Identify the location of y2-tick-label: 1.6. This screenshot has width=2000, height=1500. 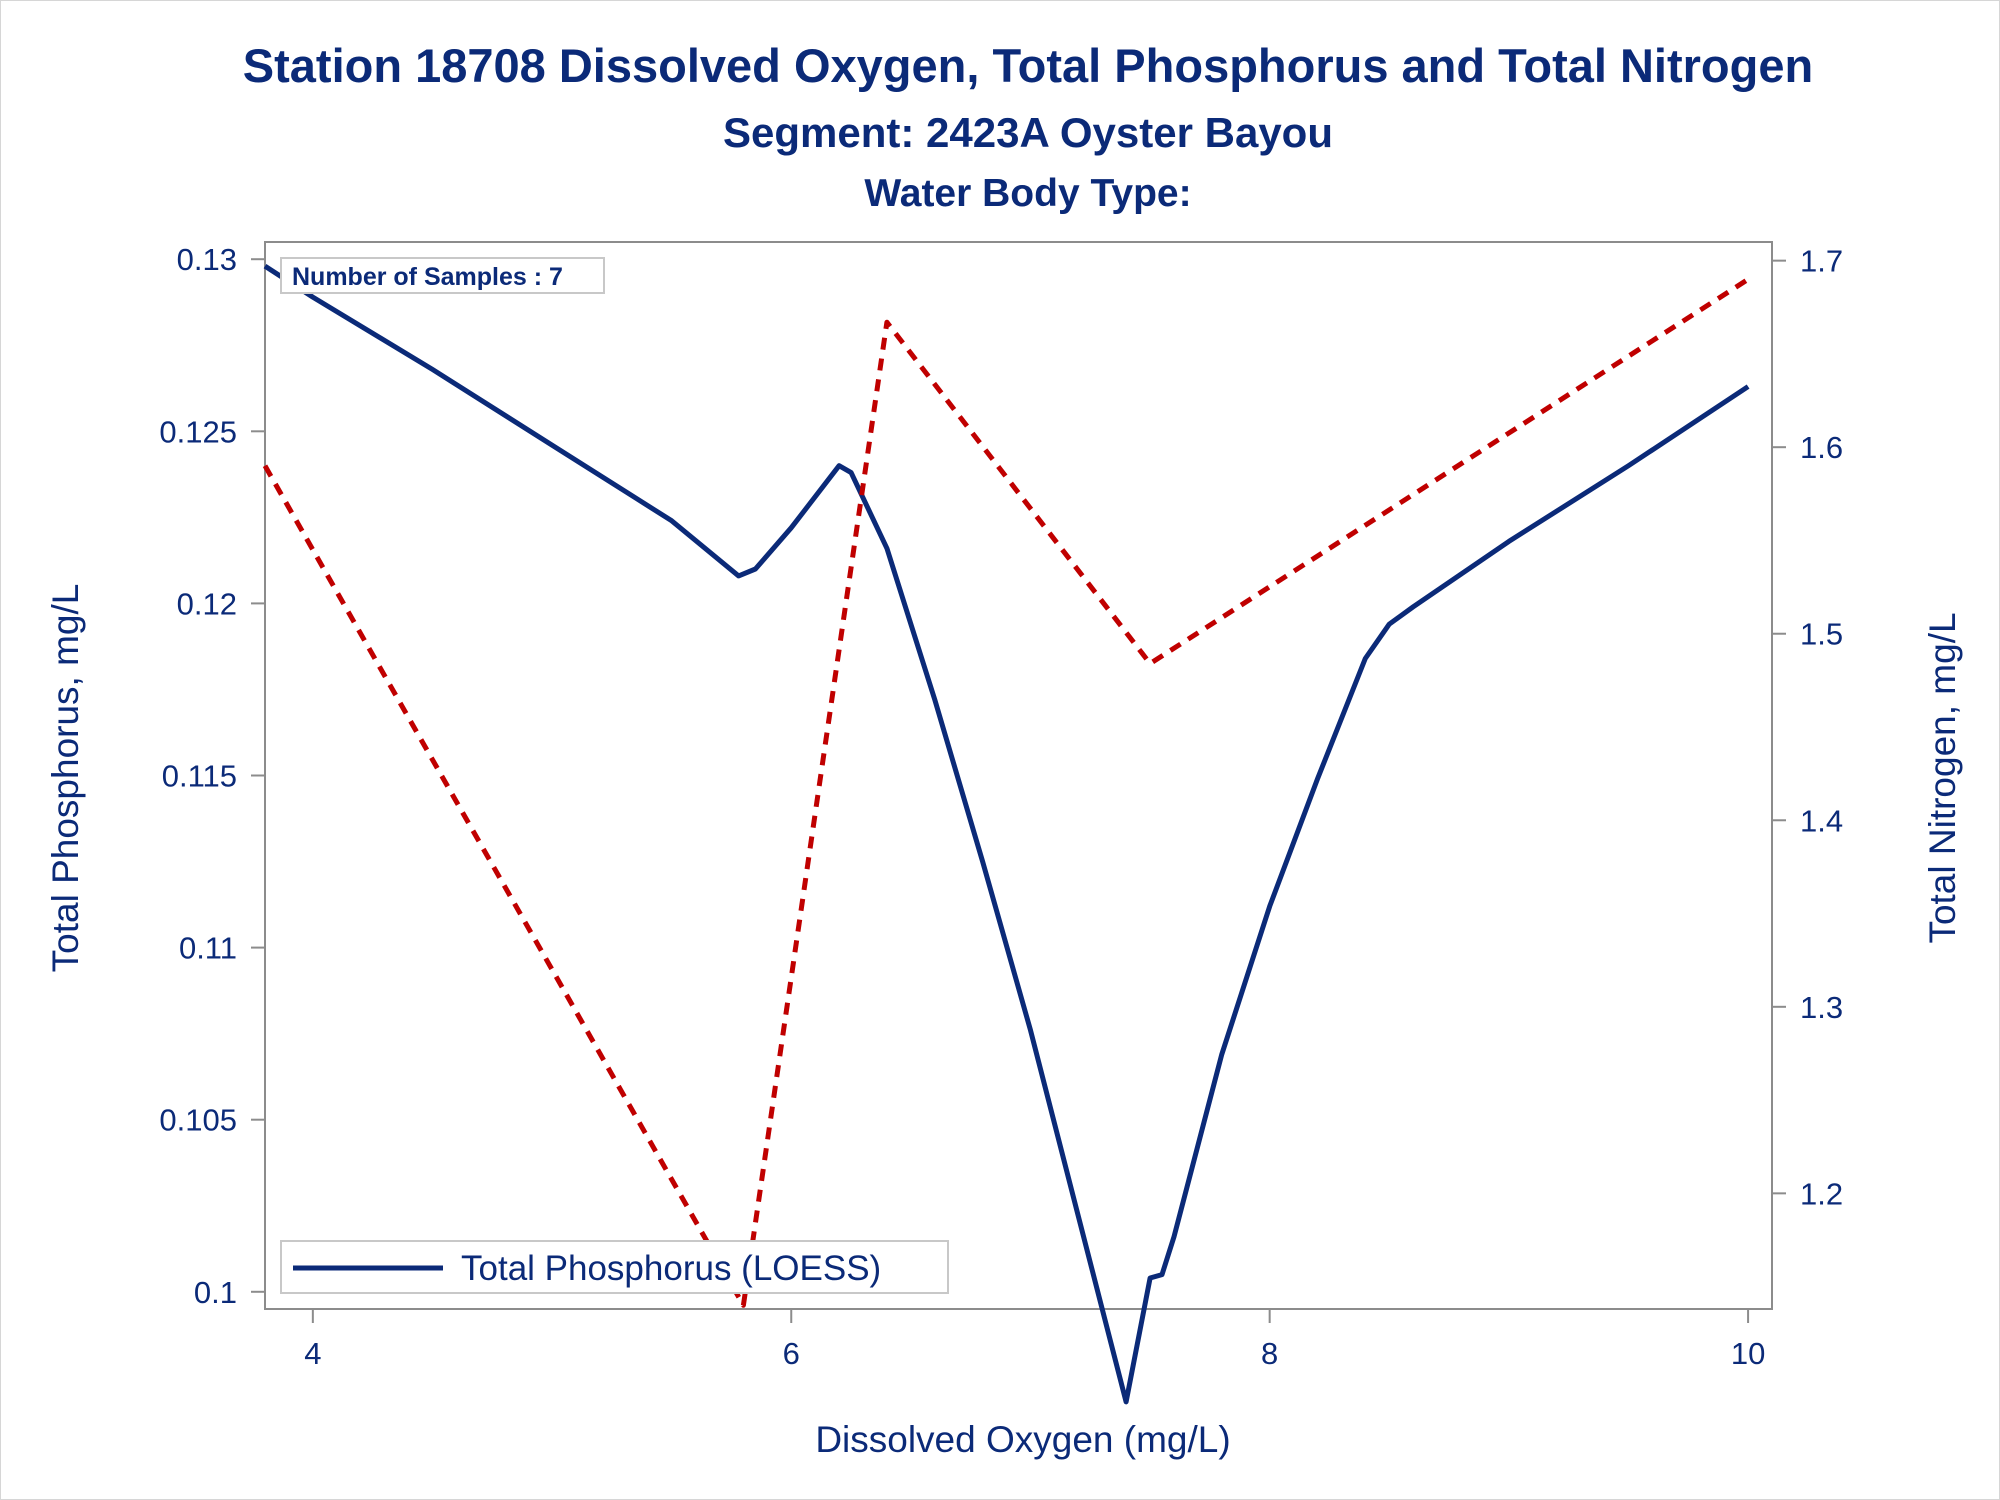
(1821, 447).